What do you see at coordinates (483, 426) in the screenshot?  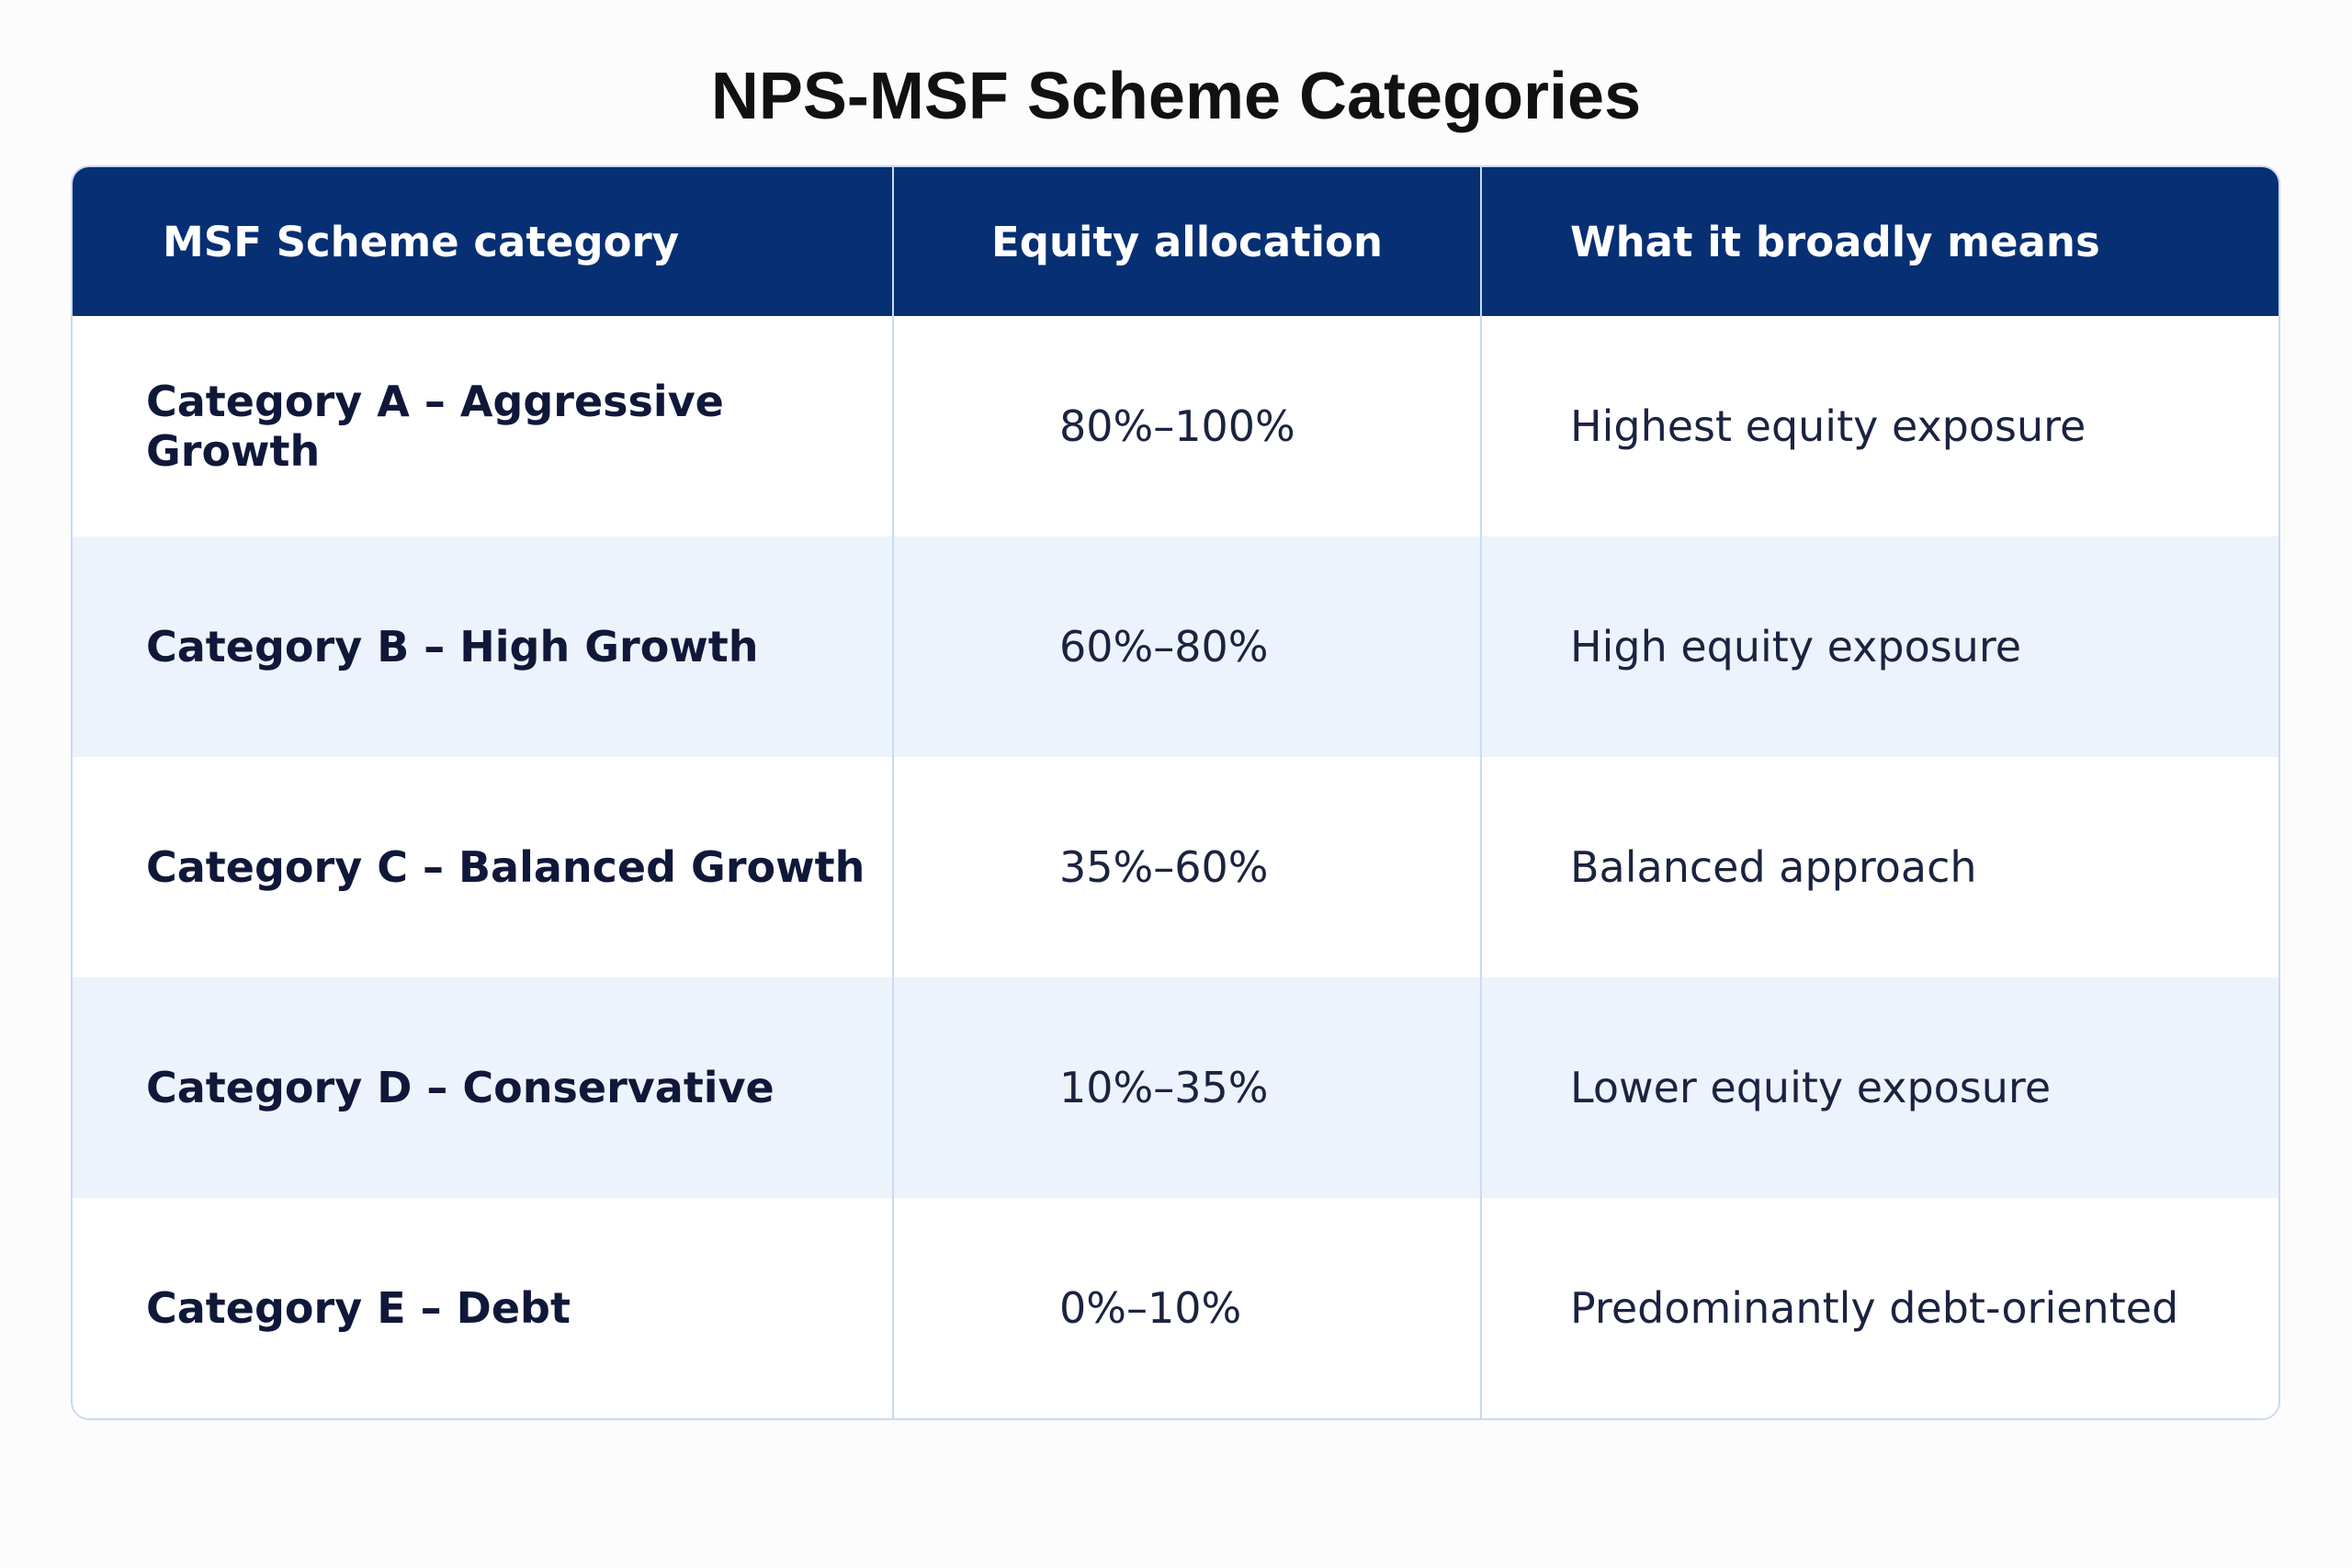 I see `category-cell: Category A – Aggressive Growth` at bounding box center [483, 426].